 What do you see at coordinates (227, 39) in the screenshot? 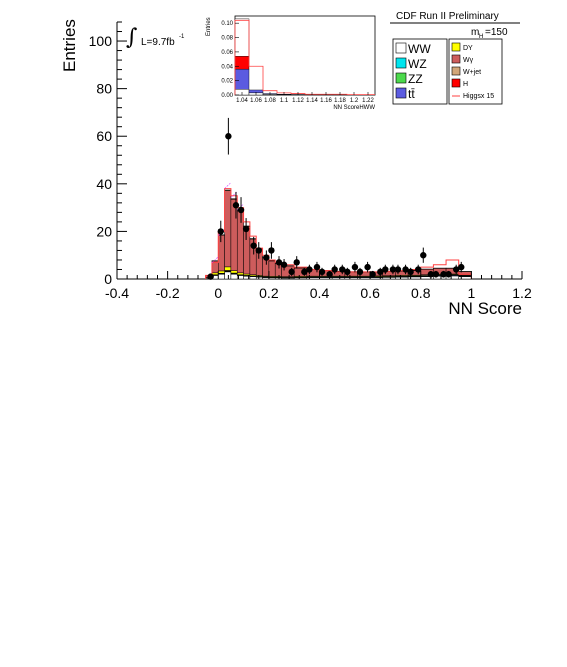
I see `inset-y-tick-label-4: 0.08` at bounding box center [227, 39].